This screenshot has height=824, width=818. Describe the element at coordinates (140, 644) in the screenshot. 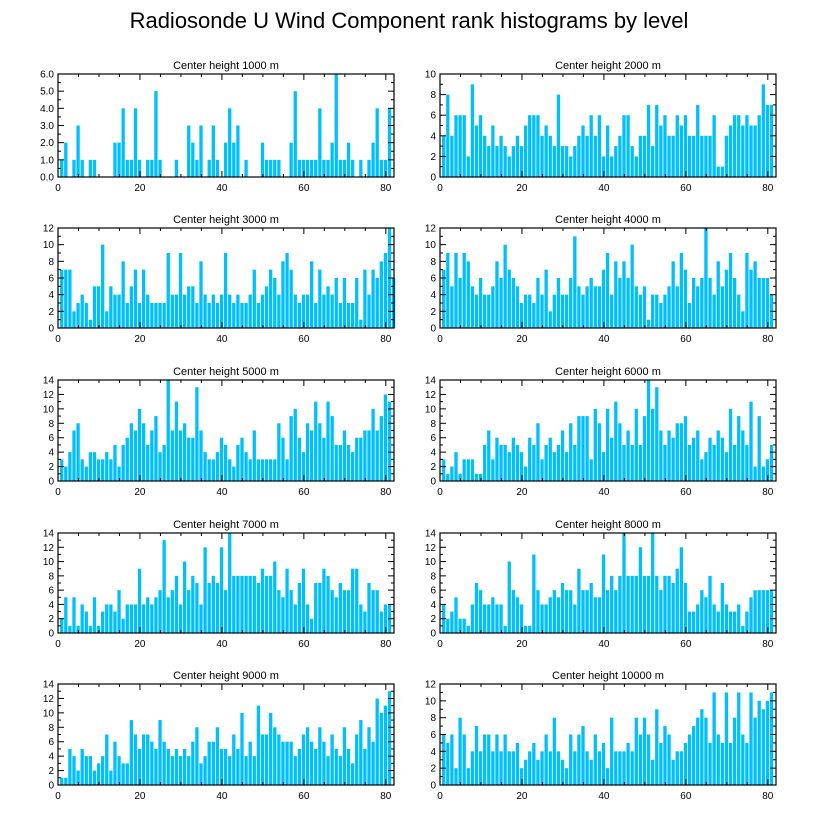

I see `x-tick-label: 20` at that location.